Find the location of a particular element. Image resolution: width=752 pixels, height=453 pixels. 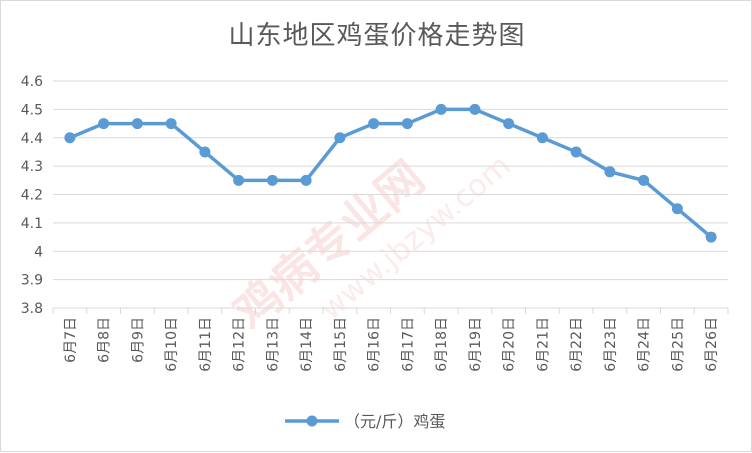

x-tick-label: 6月10日 is located at coordinates (172, 344).